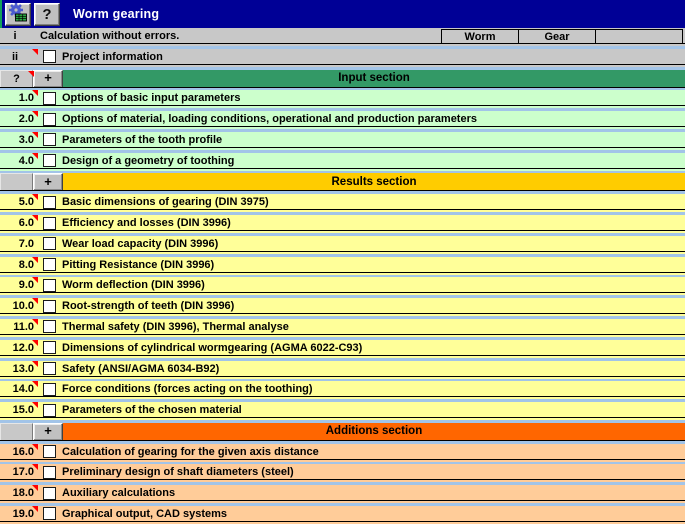  Describe the element at coordinates (342, 514) in the screenshot. I see `item-row: 19.0 Graphical output, CAD systems` at that location.